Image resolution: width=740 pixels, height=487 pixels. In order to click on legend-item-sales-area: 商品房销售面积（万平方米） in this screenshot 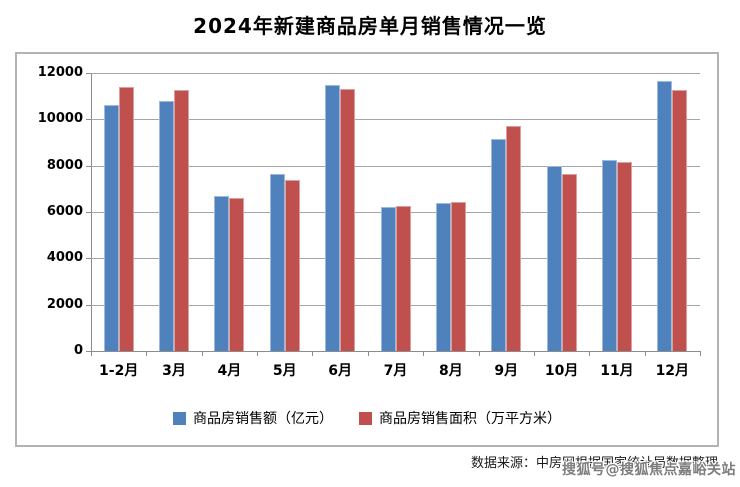, I will do `click(460, 418)`.